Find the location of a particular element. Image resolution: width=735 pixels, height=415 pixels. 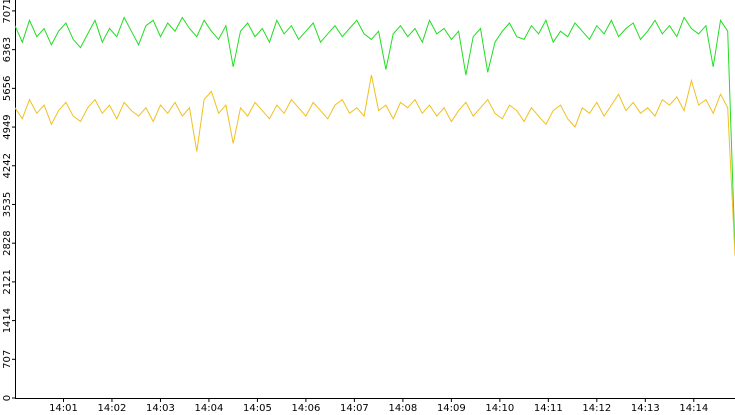

x-tick-label: 14:06 is located at coordinates (305, 408).